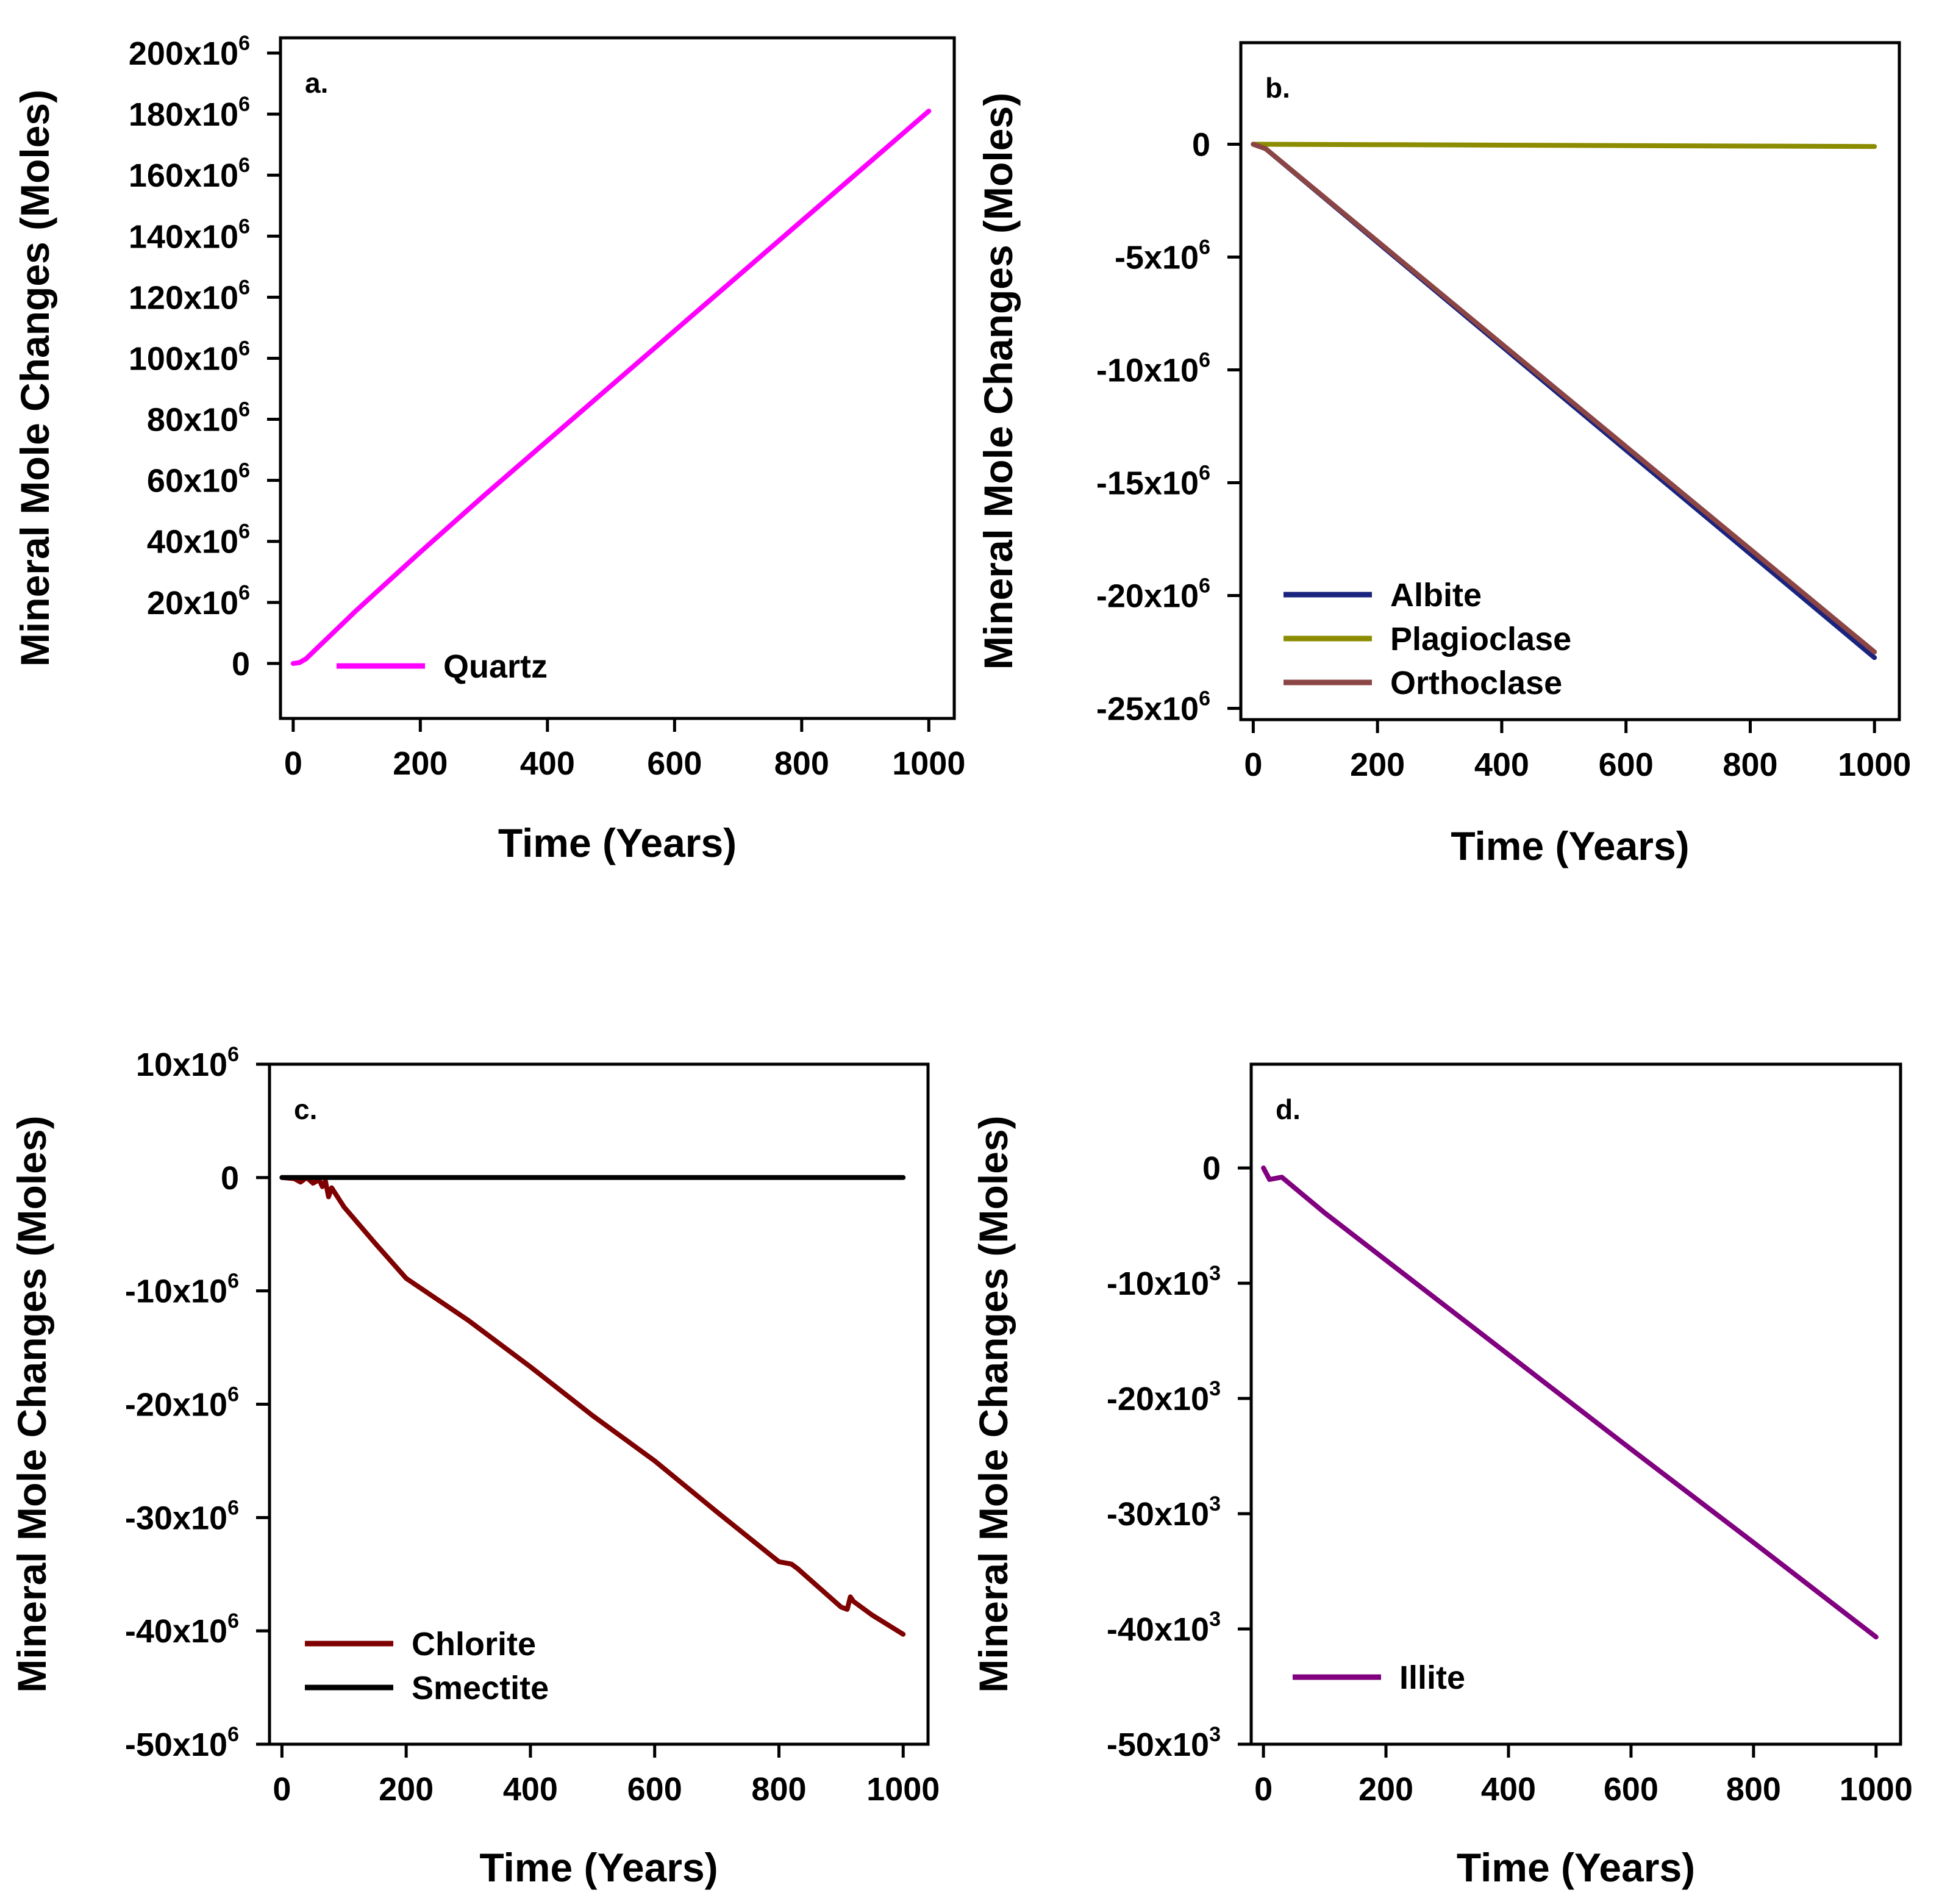  Describe the element at coordinates (1570, 1402) in the screenshot. I see `series-line-illite` at that location.